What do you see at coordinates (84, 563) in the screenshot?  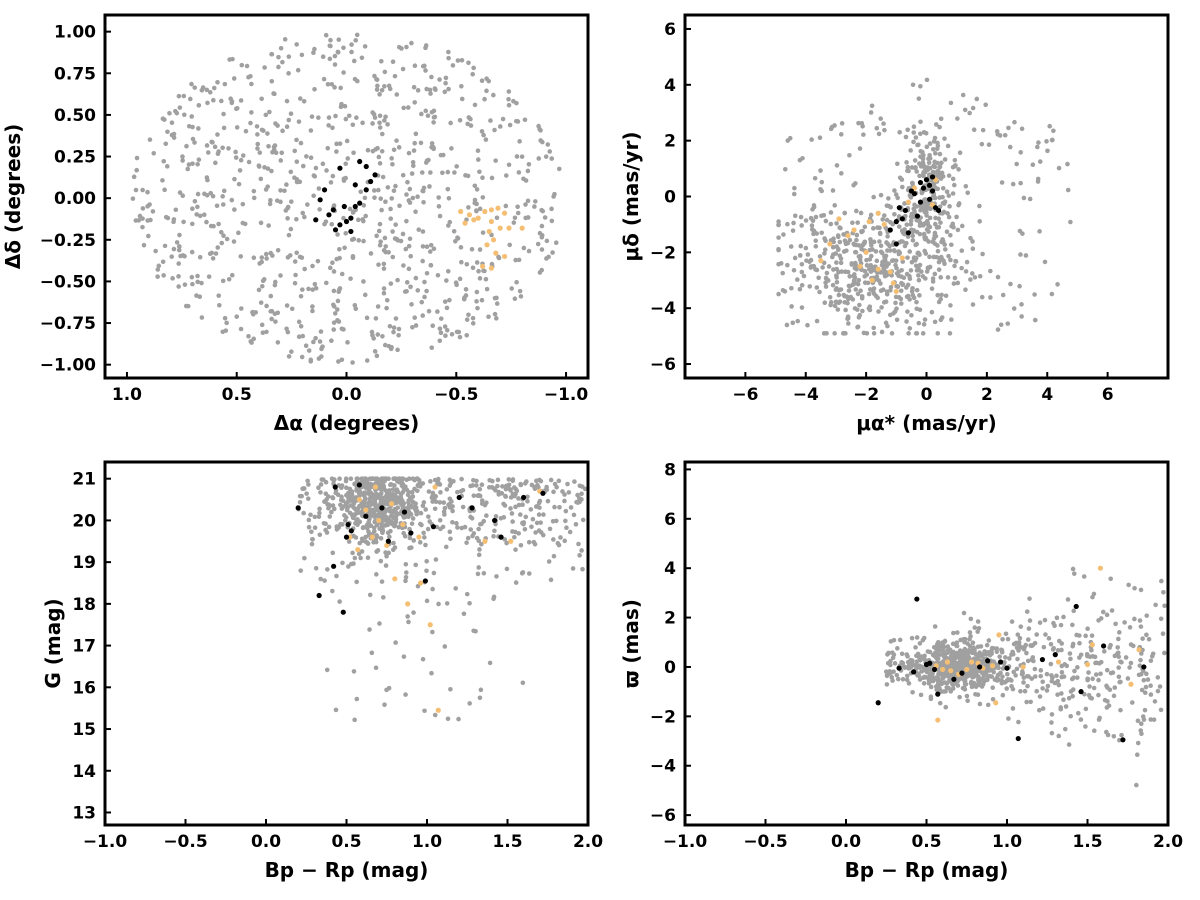 I see `y-tick-label: 19` at bounding box center [84, 563].